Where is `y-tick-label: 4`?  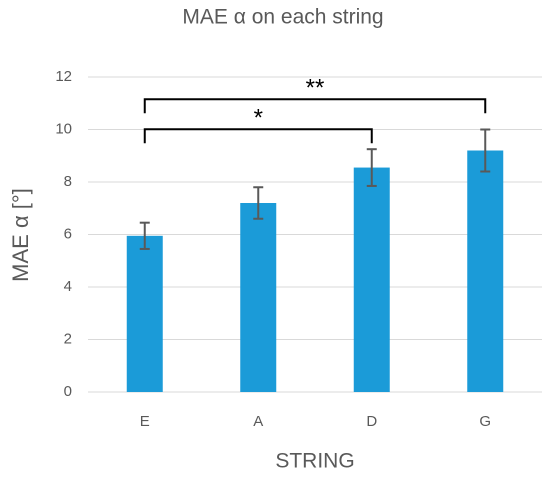
y-tick-label: 4 is located at coordinates (68, 286).